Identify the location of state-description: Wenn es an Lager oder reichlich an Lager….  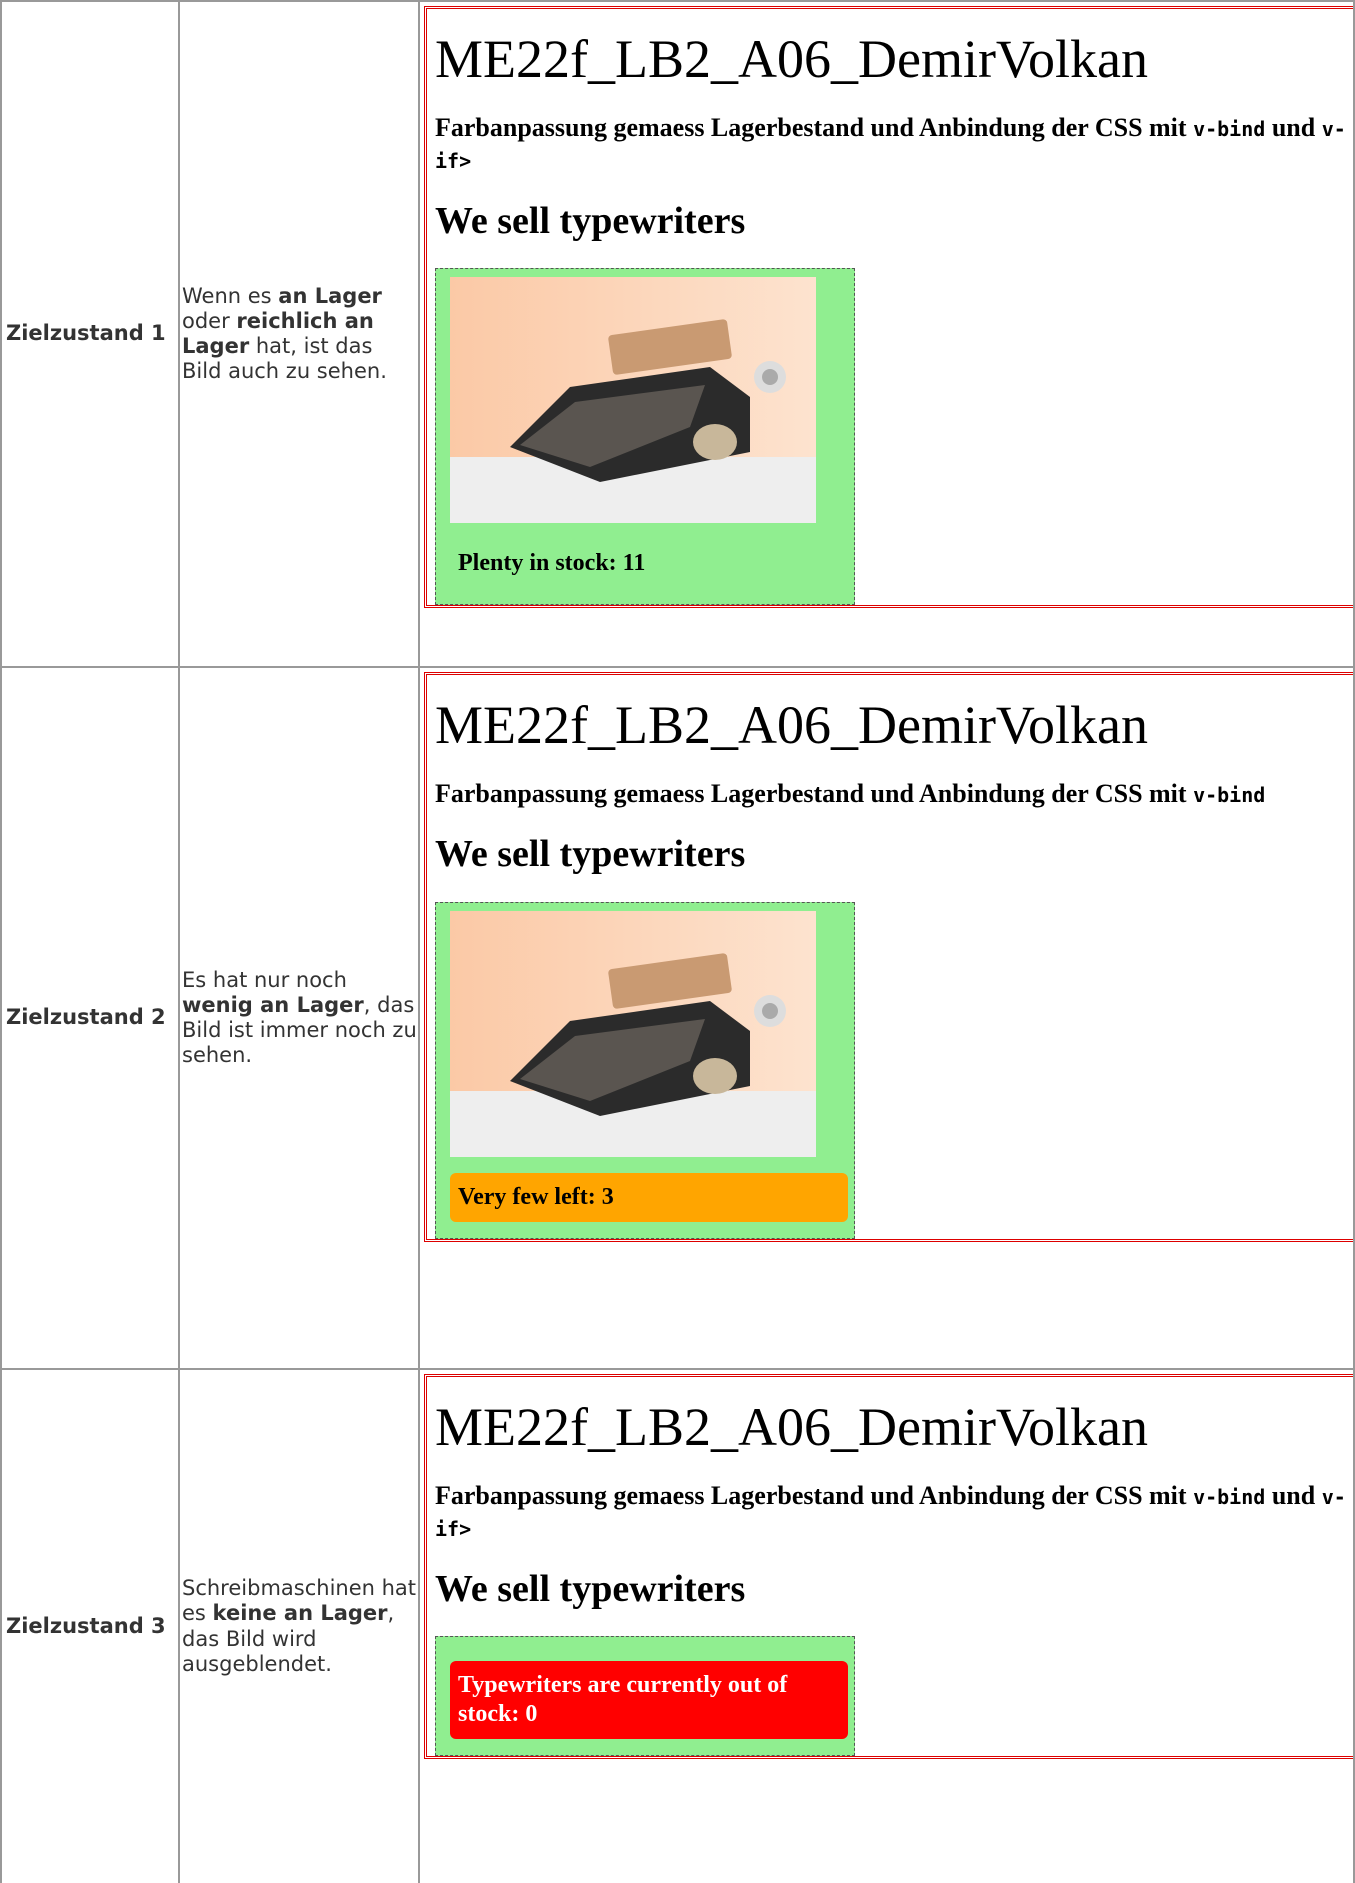
(299, 334).